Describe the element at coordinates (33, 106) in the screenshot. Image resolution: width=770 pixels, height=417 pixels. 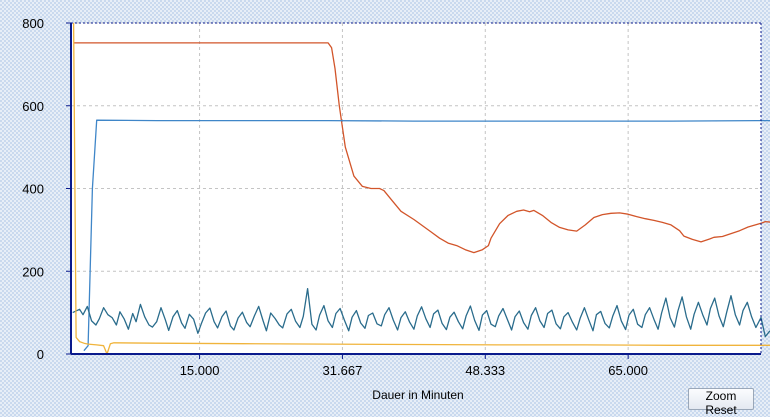
I see `y-tick-label: 600` at that location.